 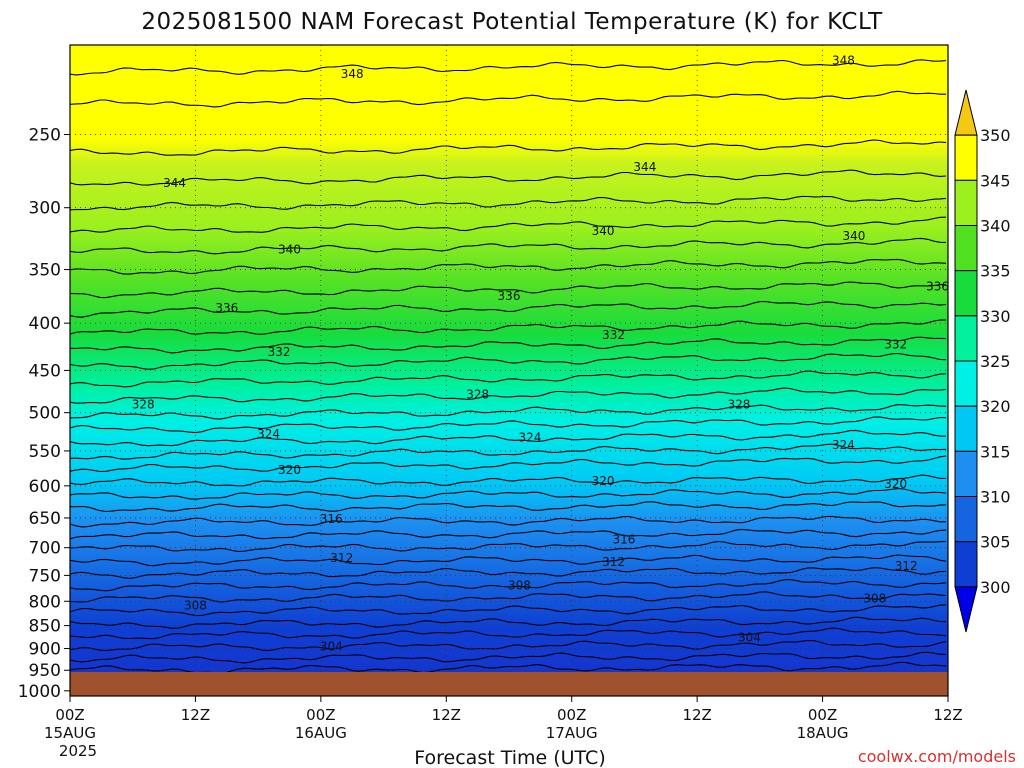 What do you see at coordinates (966, 609) in the screenshot?
I see `colorbar-extend-min` at bounding box center [966, 609].